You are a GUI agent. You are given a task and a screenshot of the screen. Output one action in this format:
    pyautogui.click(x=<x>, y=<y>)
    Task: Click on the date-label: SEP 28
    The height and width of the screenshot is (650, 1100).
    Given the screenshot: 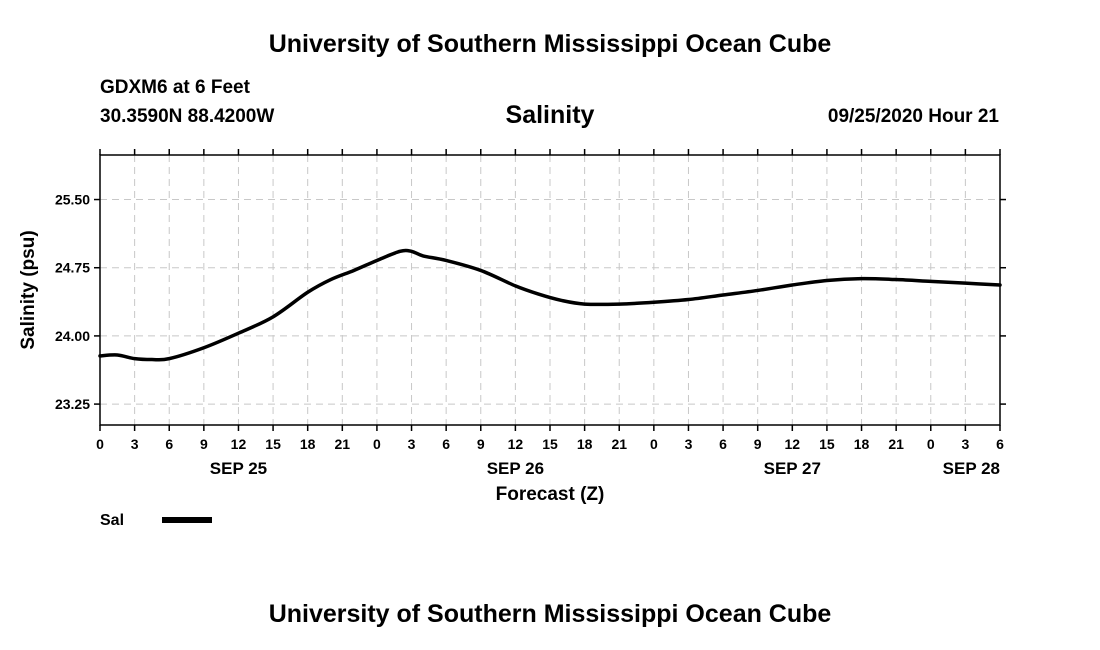 What is the action you would take?
    pyautogui.click(x=971, y=468)
    